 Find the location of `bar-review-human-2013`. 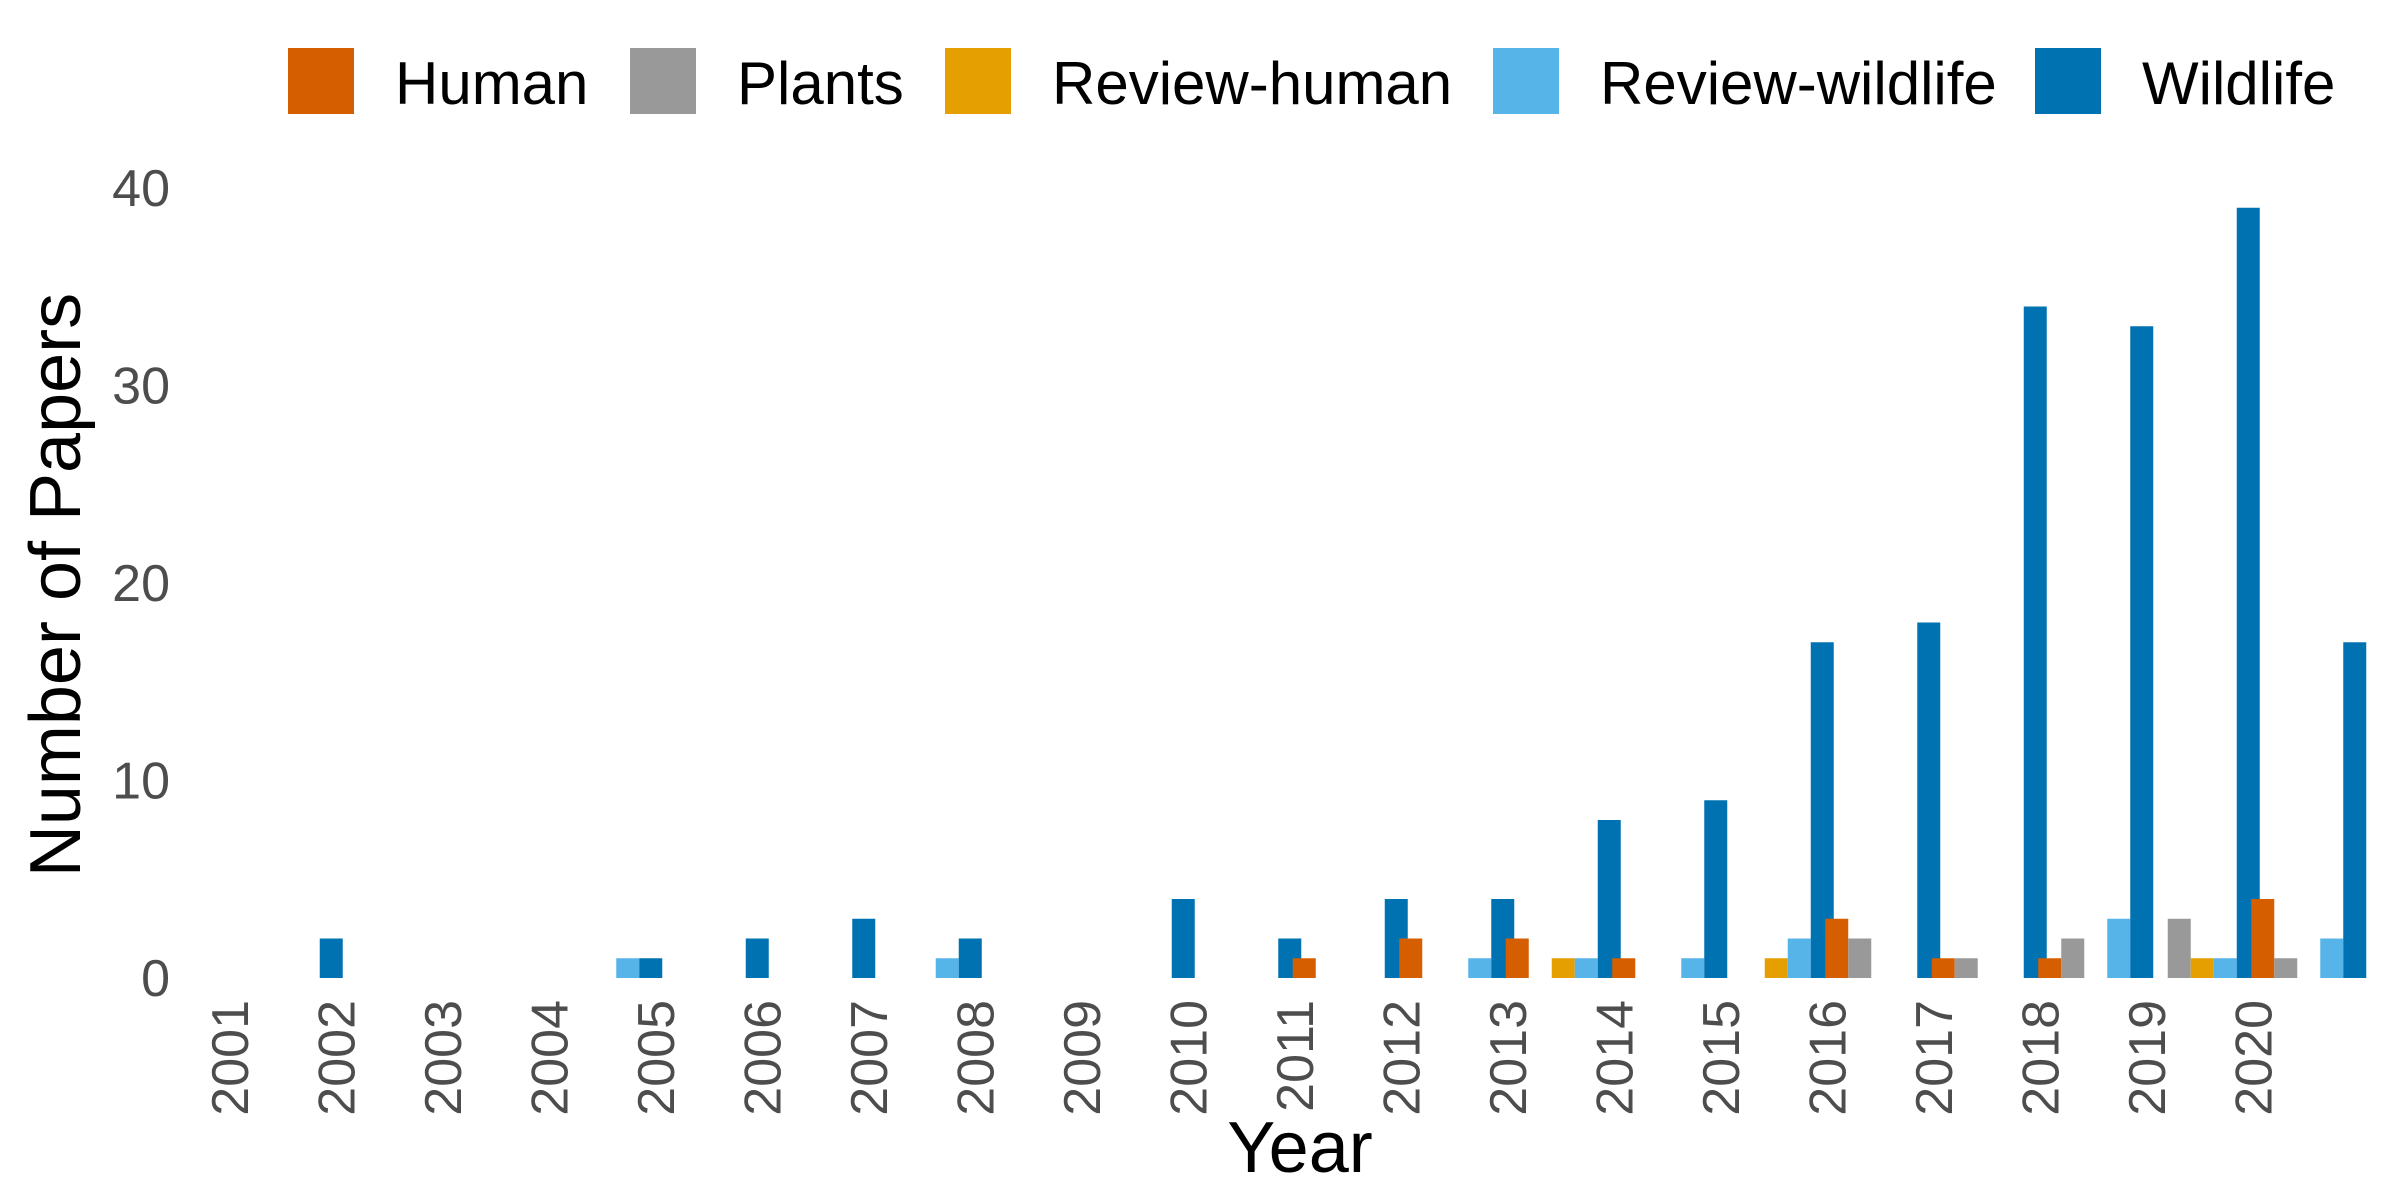

bar-review-human-2013 is located at coordinates (1563, 968).